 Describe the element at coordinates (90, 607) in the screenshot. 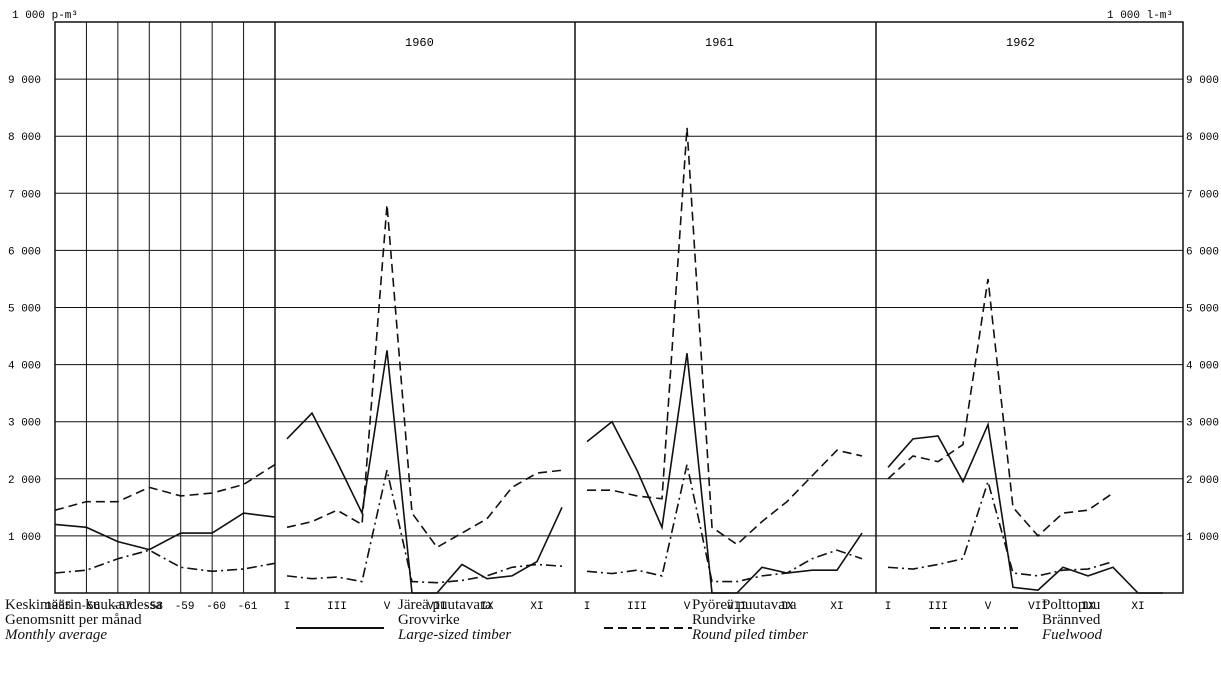

I see `x-tick-avg-label: -56` at that location.